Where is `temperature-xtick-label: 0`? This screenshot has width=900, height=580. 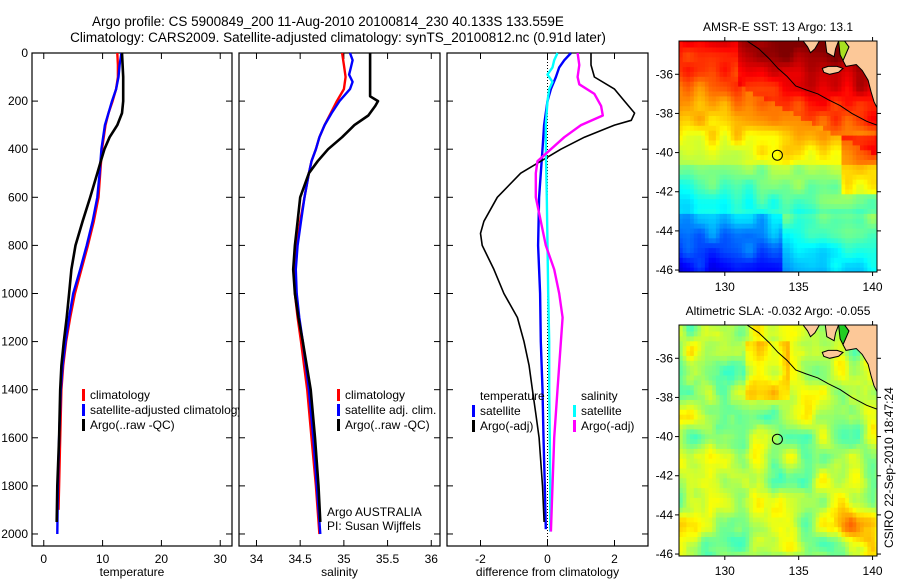
temperature-xtick-label: 0 is located at coordinates (43, 559).